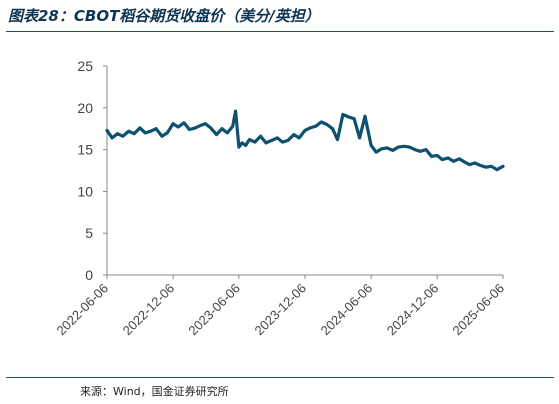 Image resolution: width=559 pixels, height=404 pixels. What do you see at coordinates (214, 310) in the screenshot?
I see `x-tick-label: 2023-06-06` at bounding box center [214, 310].